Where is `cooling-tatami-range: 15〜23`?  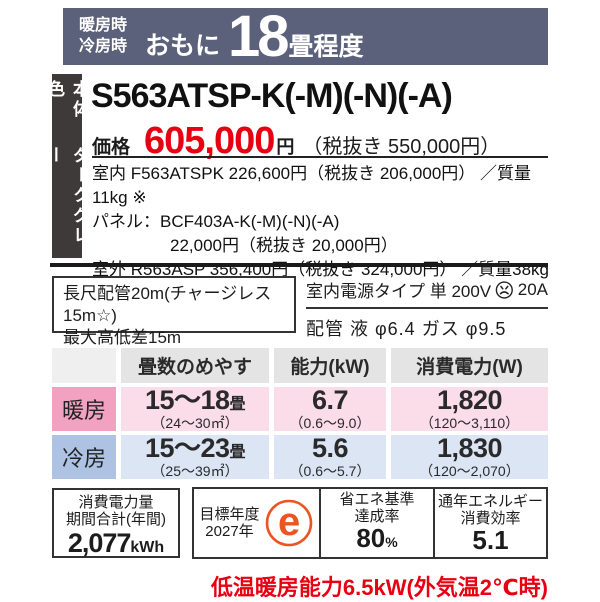
cooling-tatami-range: 15〜23 is located at coordinates (187, 448).